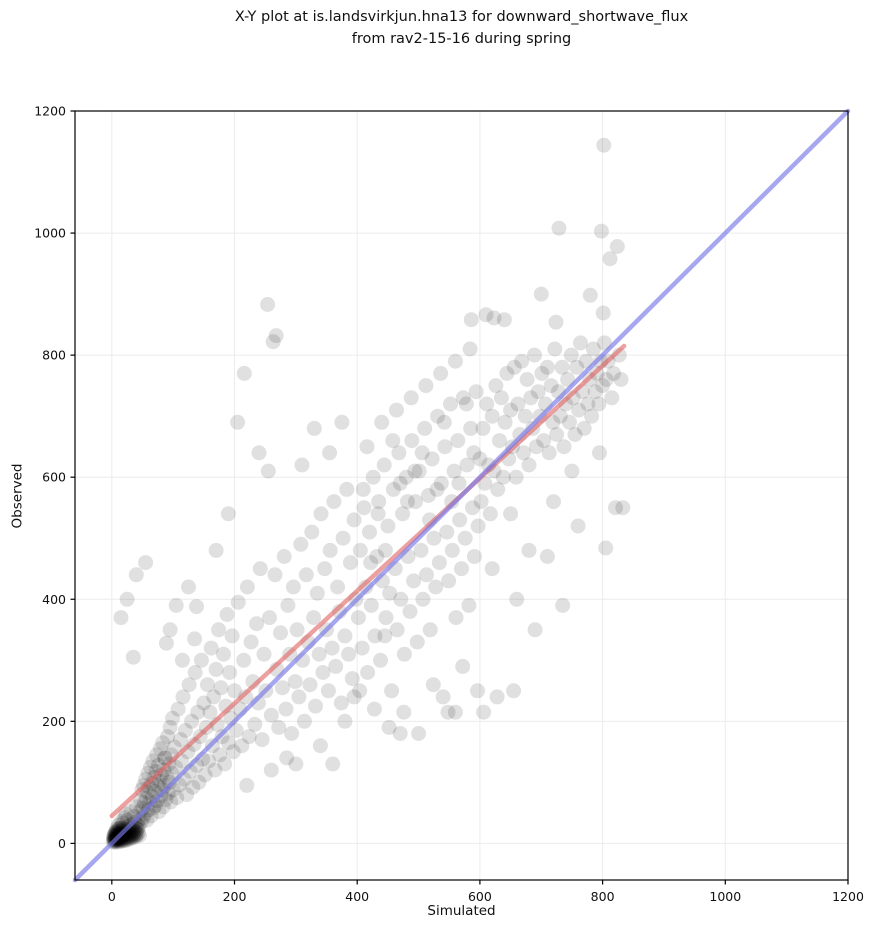  Describe the element at coordinates (357, 896) in the screenshot. I see `x-tick-label: 400` at that location.